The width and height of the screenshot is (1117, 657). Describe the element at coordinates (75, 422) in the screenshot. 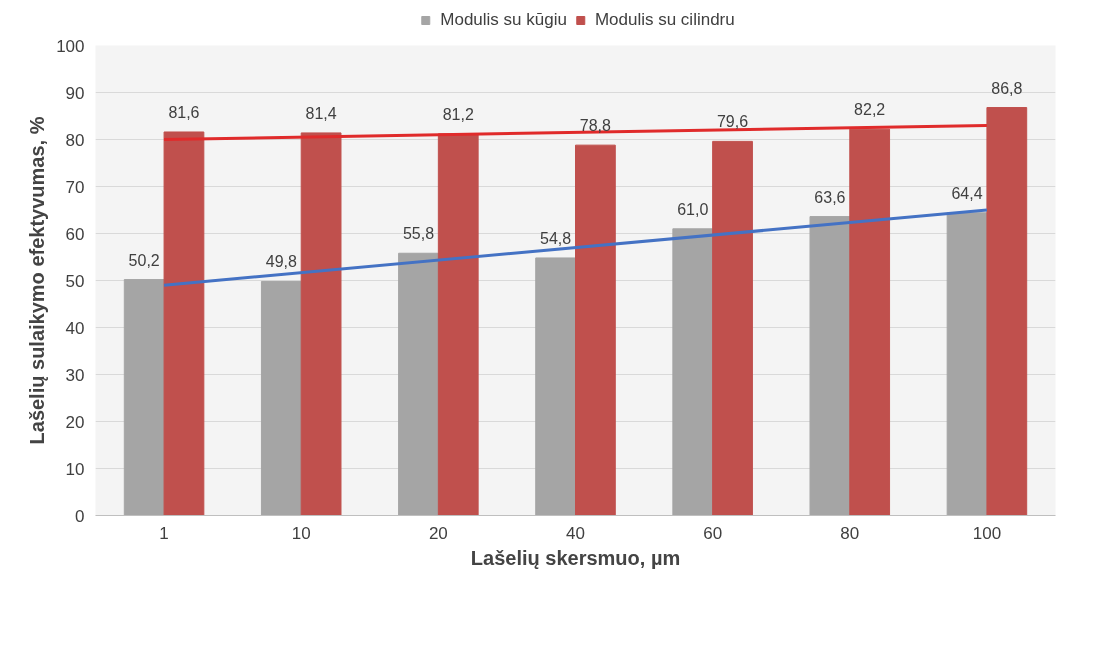

I see `y-tick-label: 20` at that location.